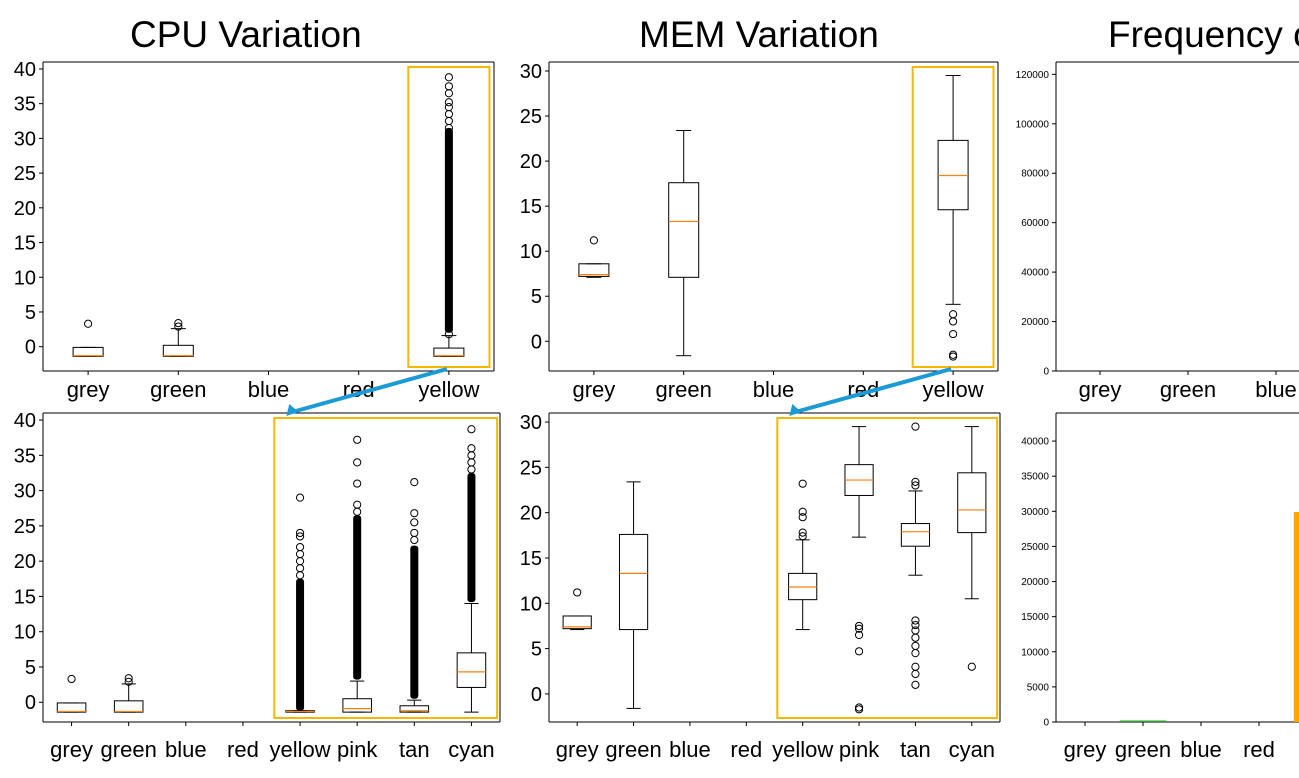  Describe the element at coordinates (71, 707) in the screenshot. I see `box-grey` at that location.